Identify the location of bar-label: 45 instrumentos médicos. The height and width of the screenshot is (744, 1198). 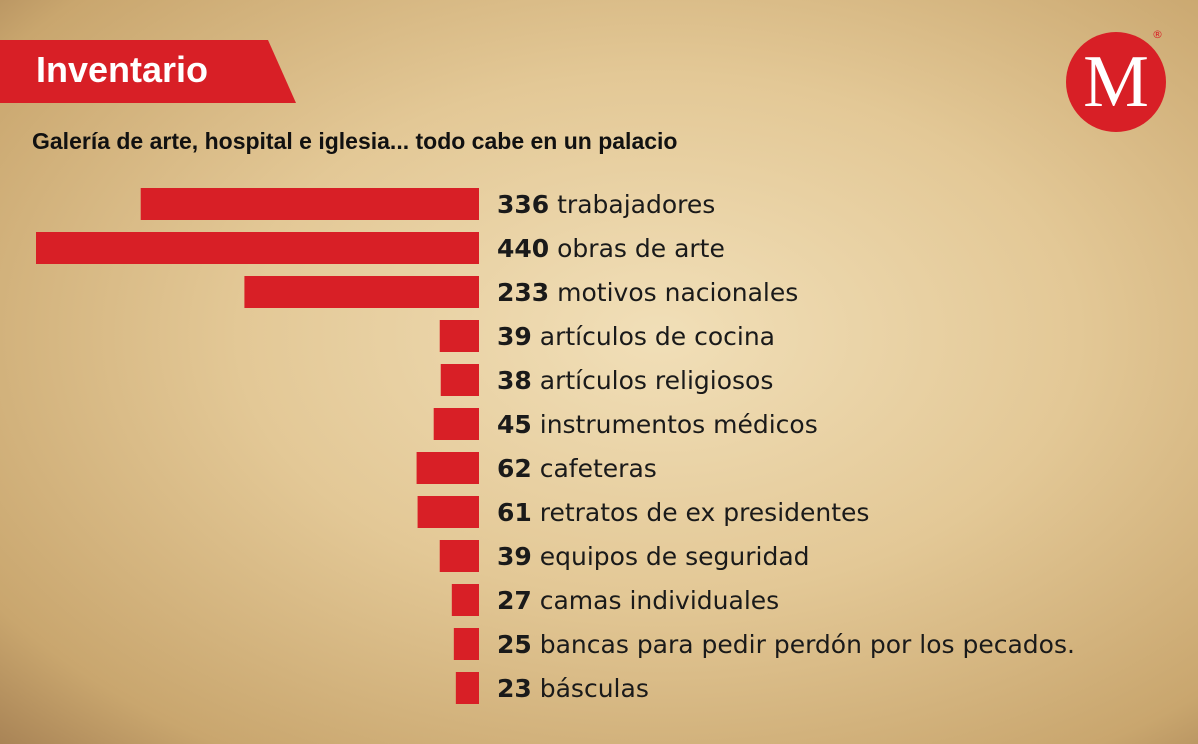
(657, 424).